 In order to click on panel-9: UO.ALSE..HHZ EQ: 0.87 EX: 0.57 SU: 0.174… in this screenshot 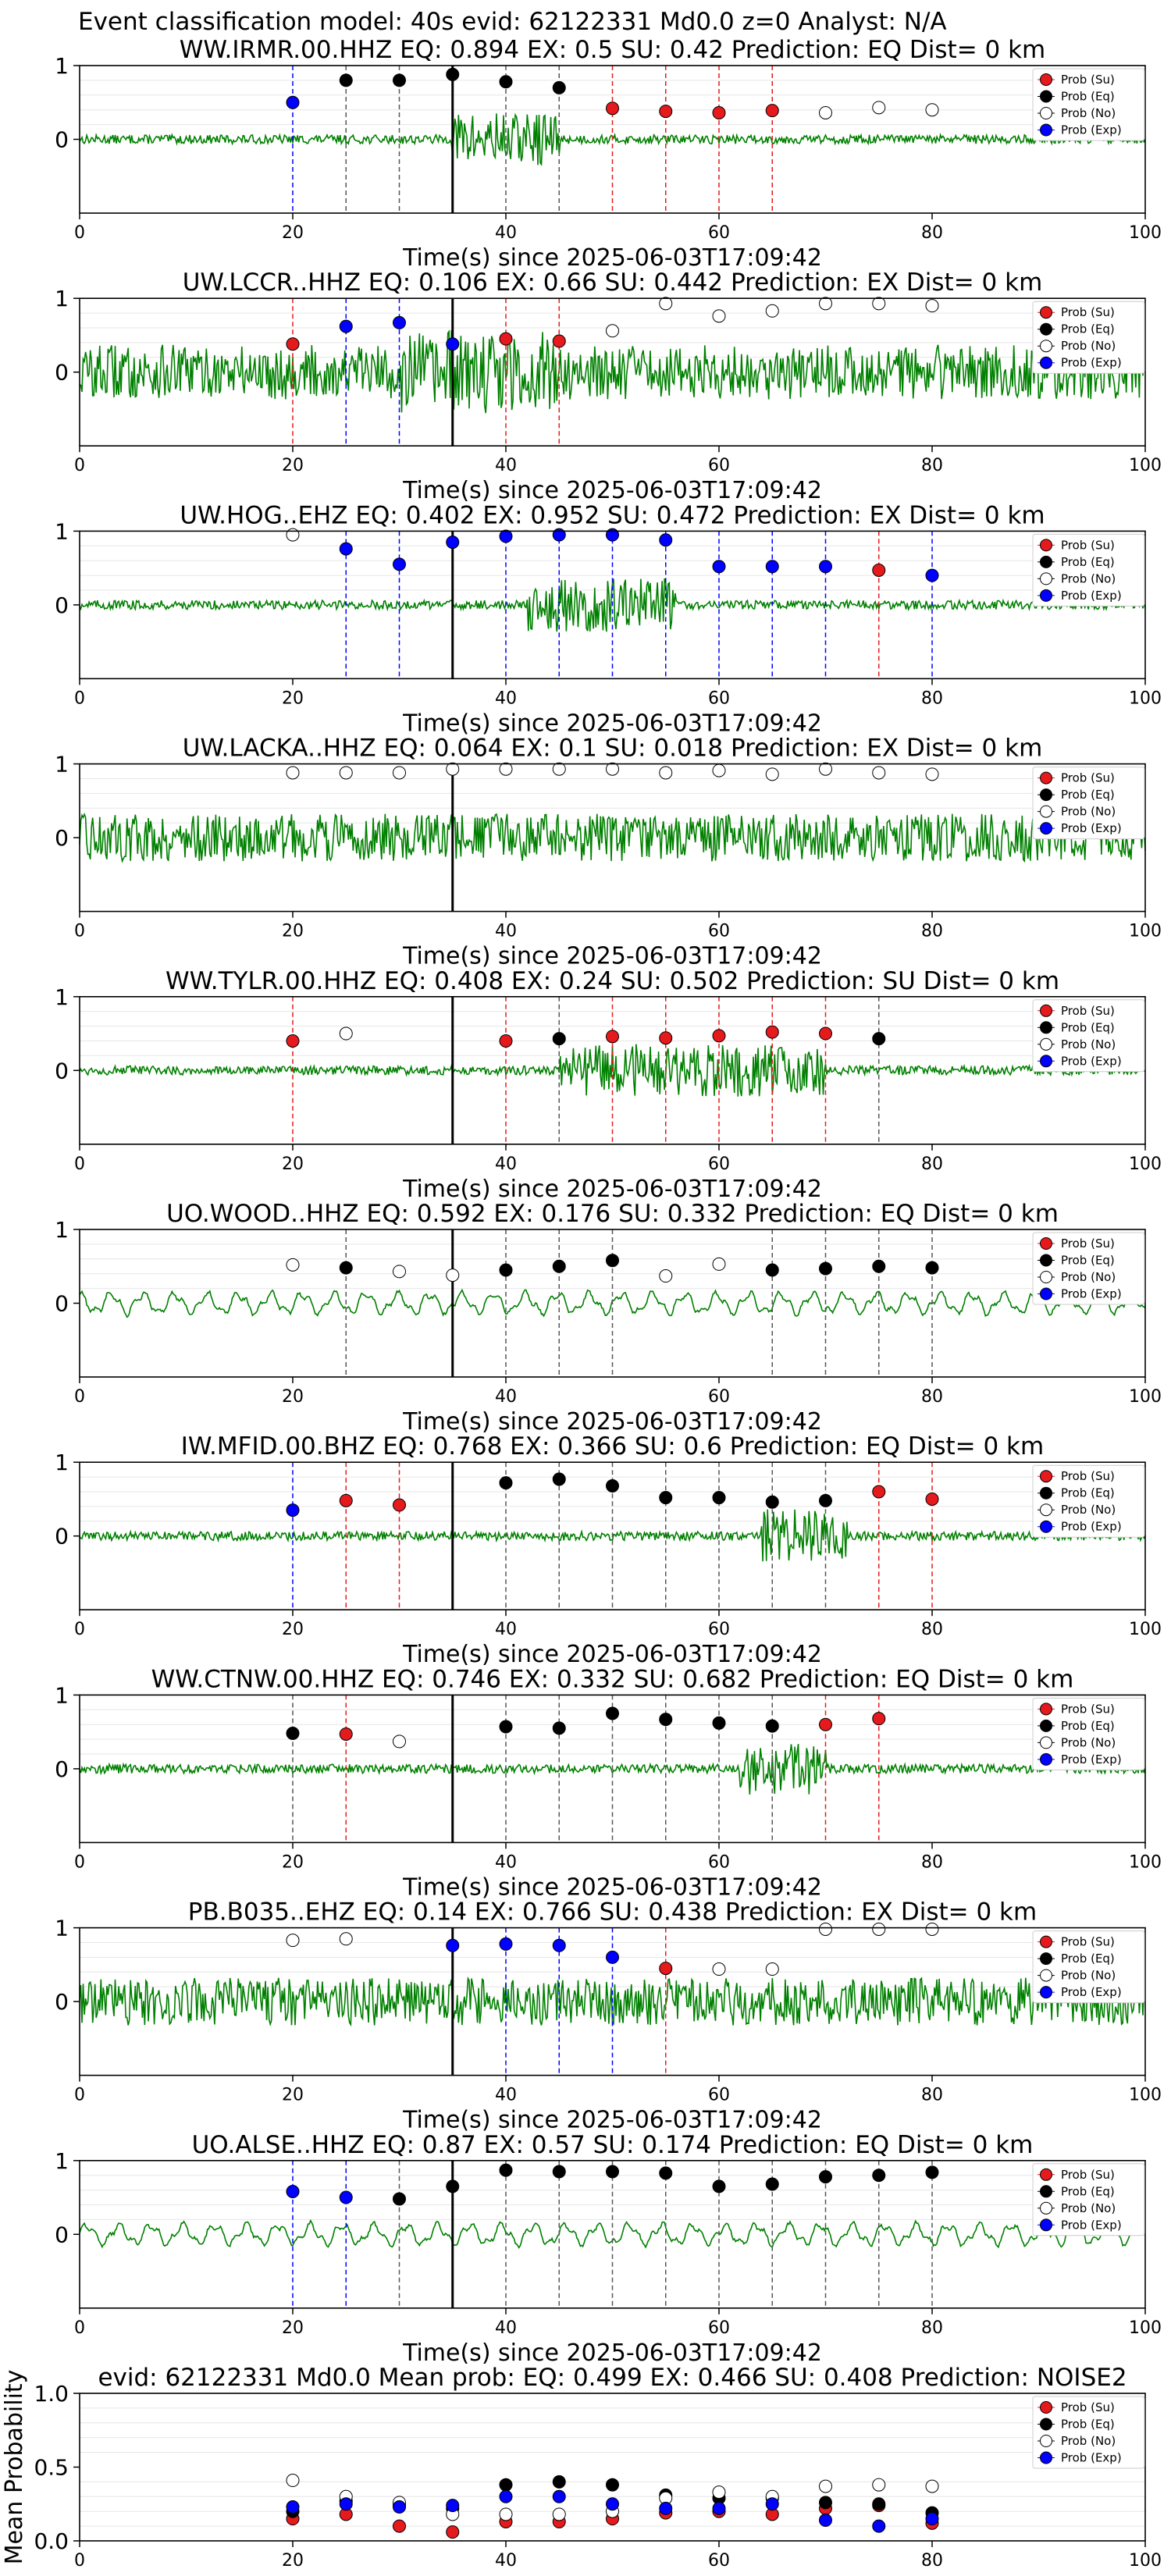, I will do `click(608, 2249)`.